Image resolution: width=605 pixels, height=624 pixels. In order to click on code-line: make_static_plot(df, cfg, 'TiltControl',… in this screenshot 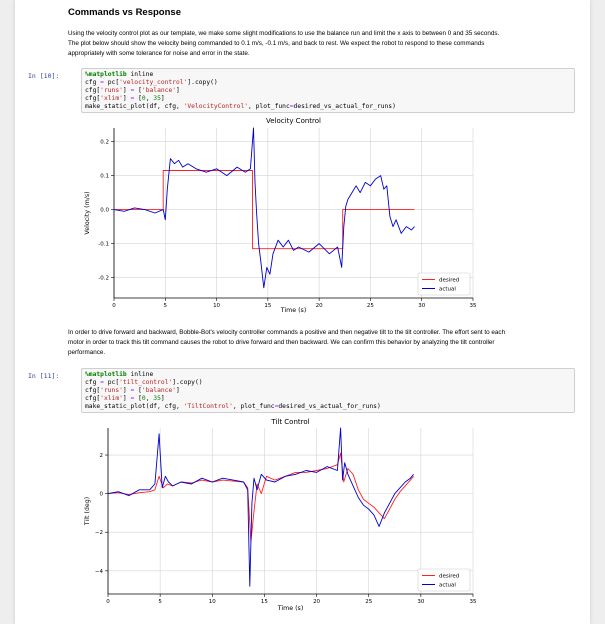, I will do `click(328, 407)`.